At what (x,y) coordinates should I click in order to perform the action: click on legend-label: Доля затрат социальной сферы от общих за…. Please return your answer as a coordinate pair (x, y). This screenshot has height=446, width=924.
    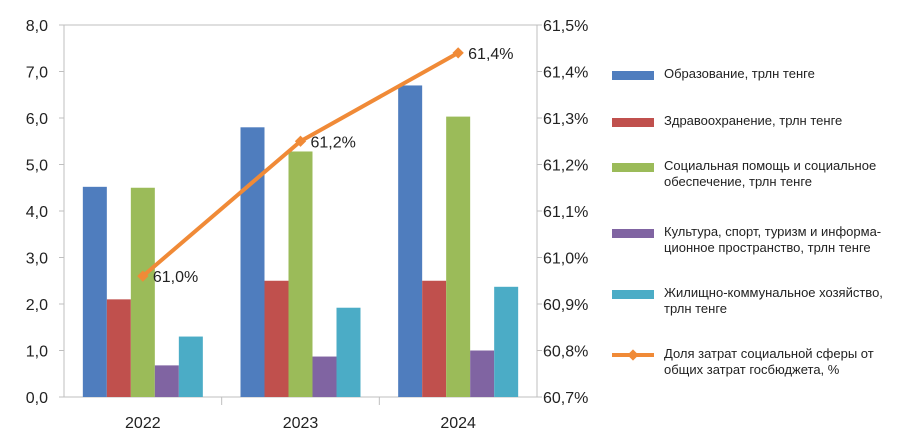
    Looking at the image, I should click on (769, 361).